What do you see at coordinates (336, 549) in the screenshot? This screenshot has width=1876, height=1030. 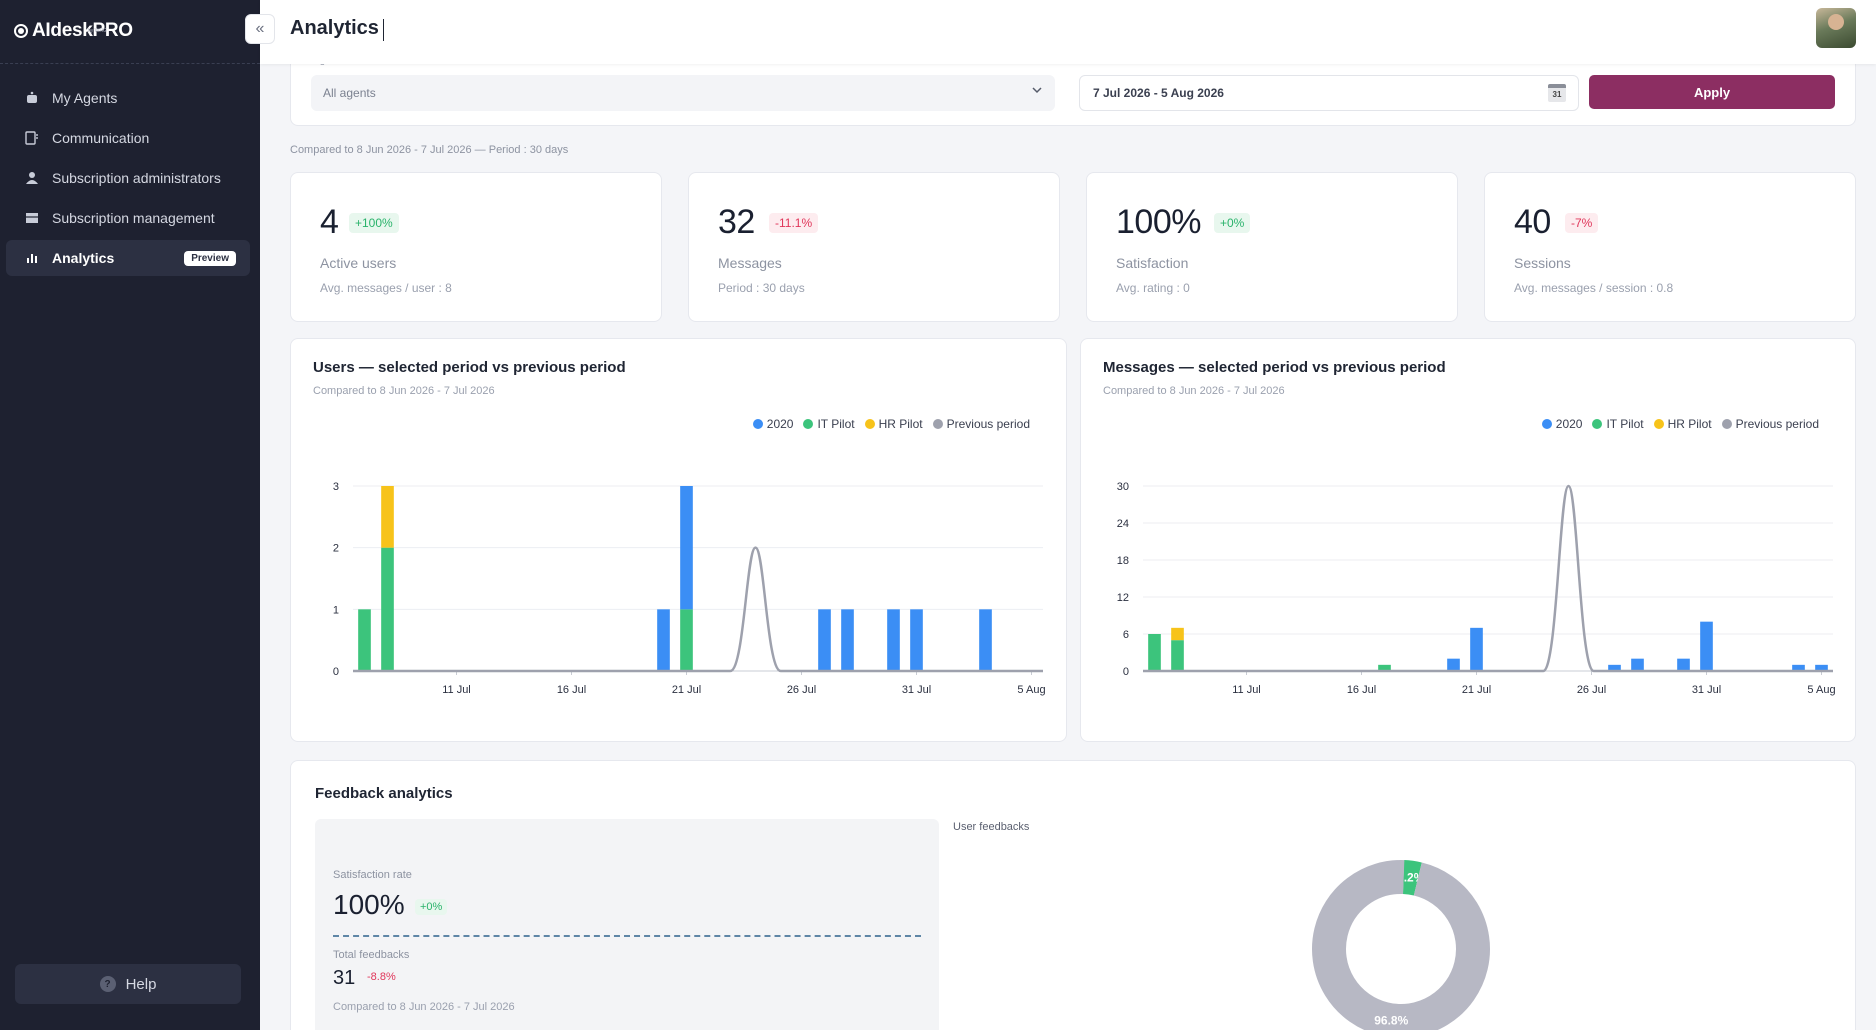 I see `y-tick-label: 2` at bounding box center [336, 549].